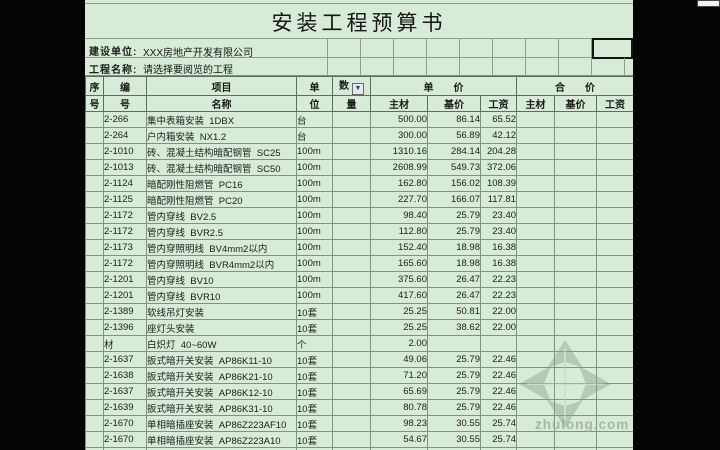 This screenshot has width=720, height=450. What do you see at coordinates (221, 279) in the screenshot?
I see `cell-name: 管内穿线 BV10` at bounding box center [221, 279].